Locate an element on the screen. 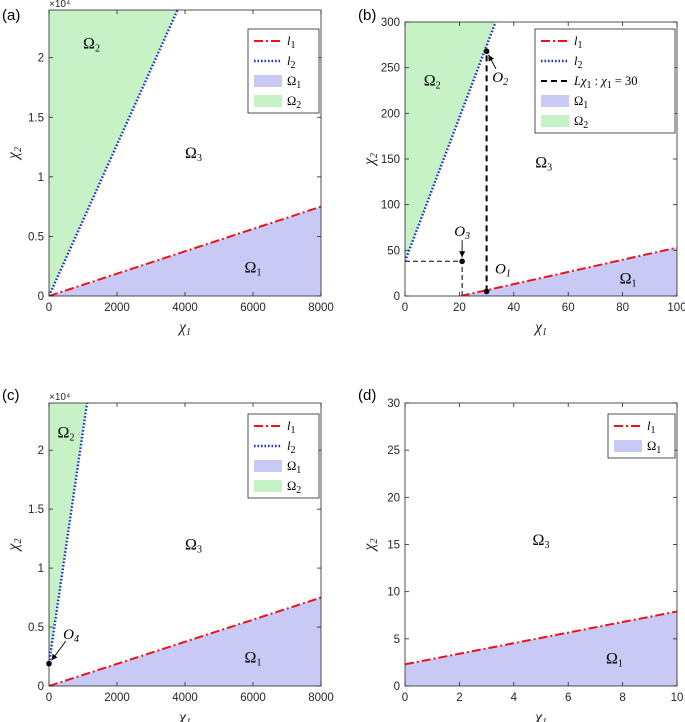 This screenshot has width=685, height=722. panel-label: (d) is located at coordinates (367, 395).